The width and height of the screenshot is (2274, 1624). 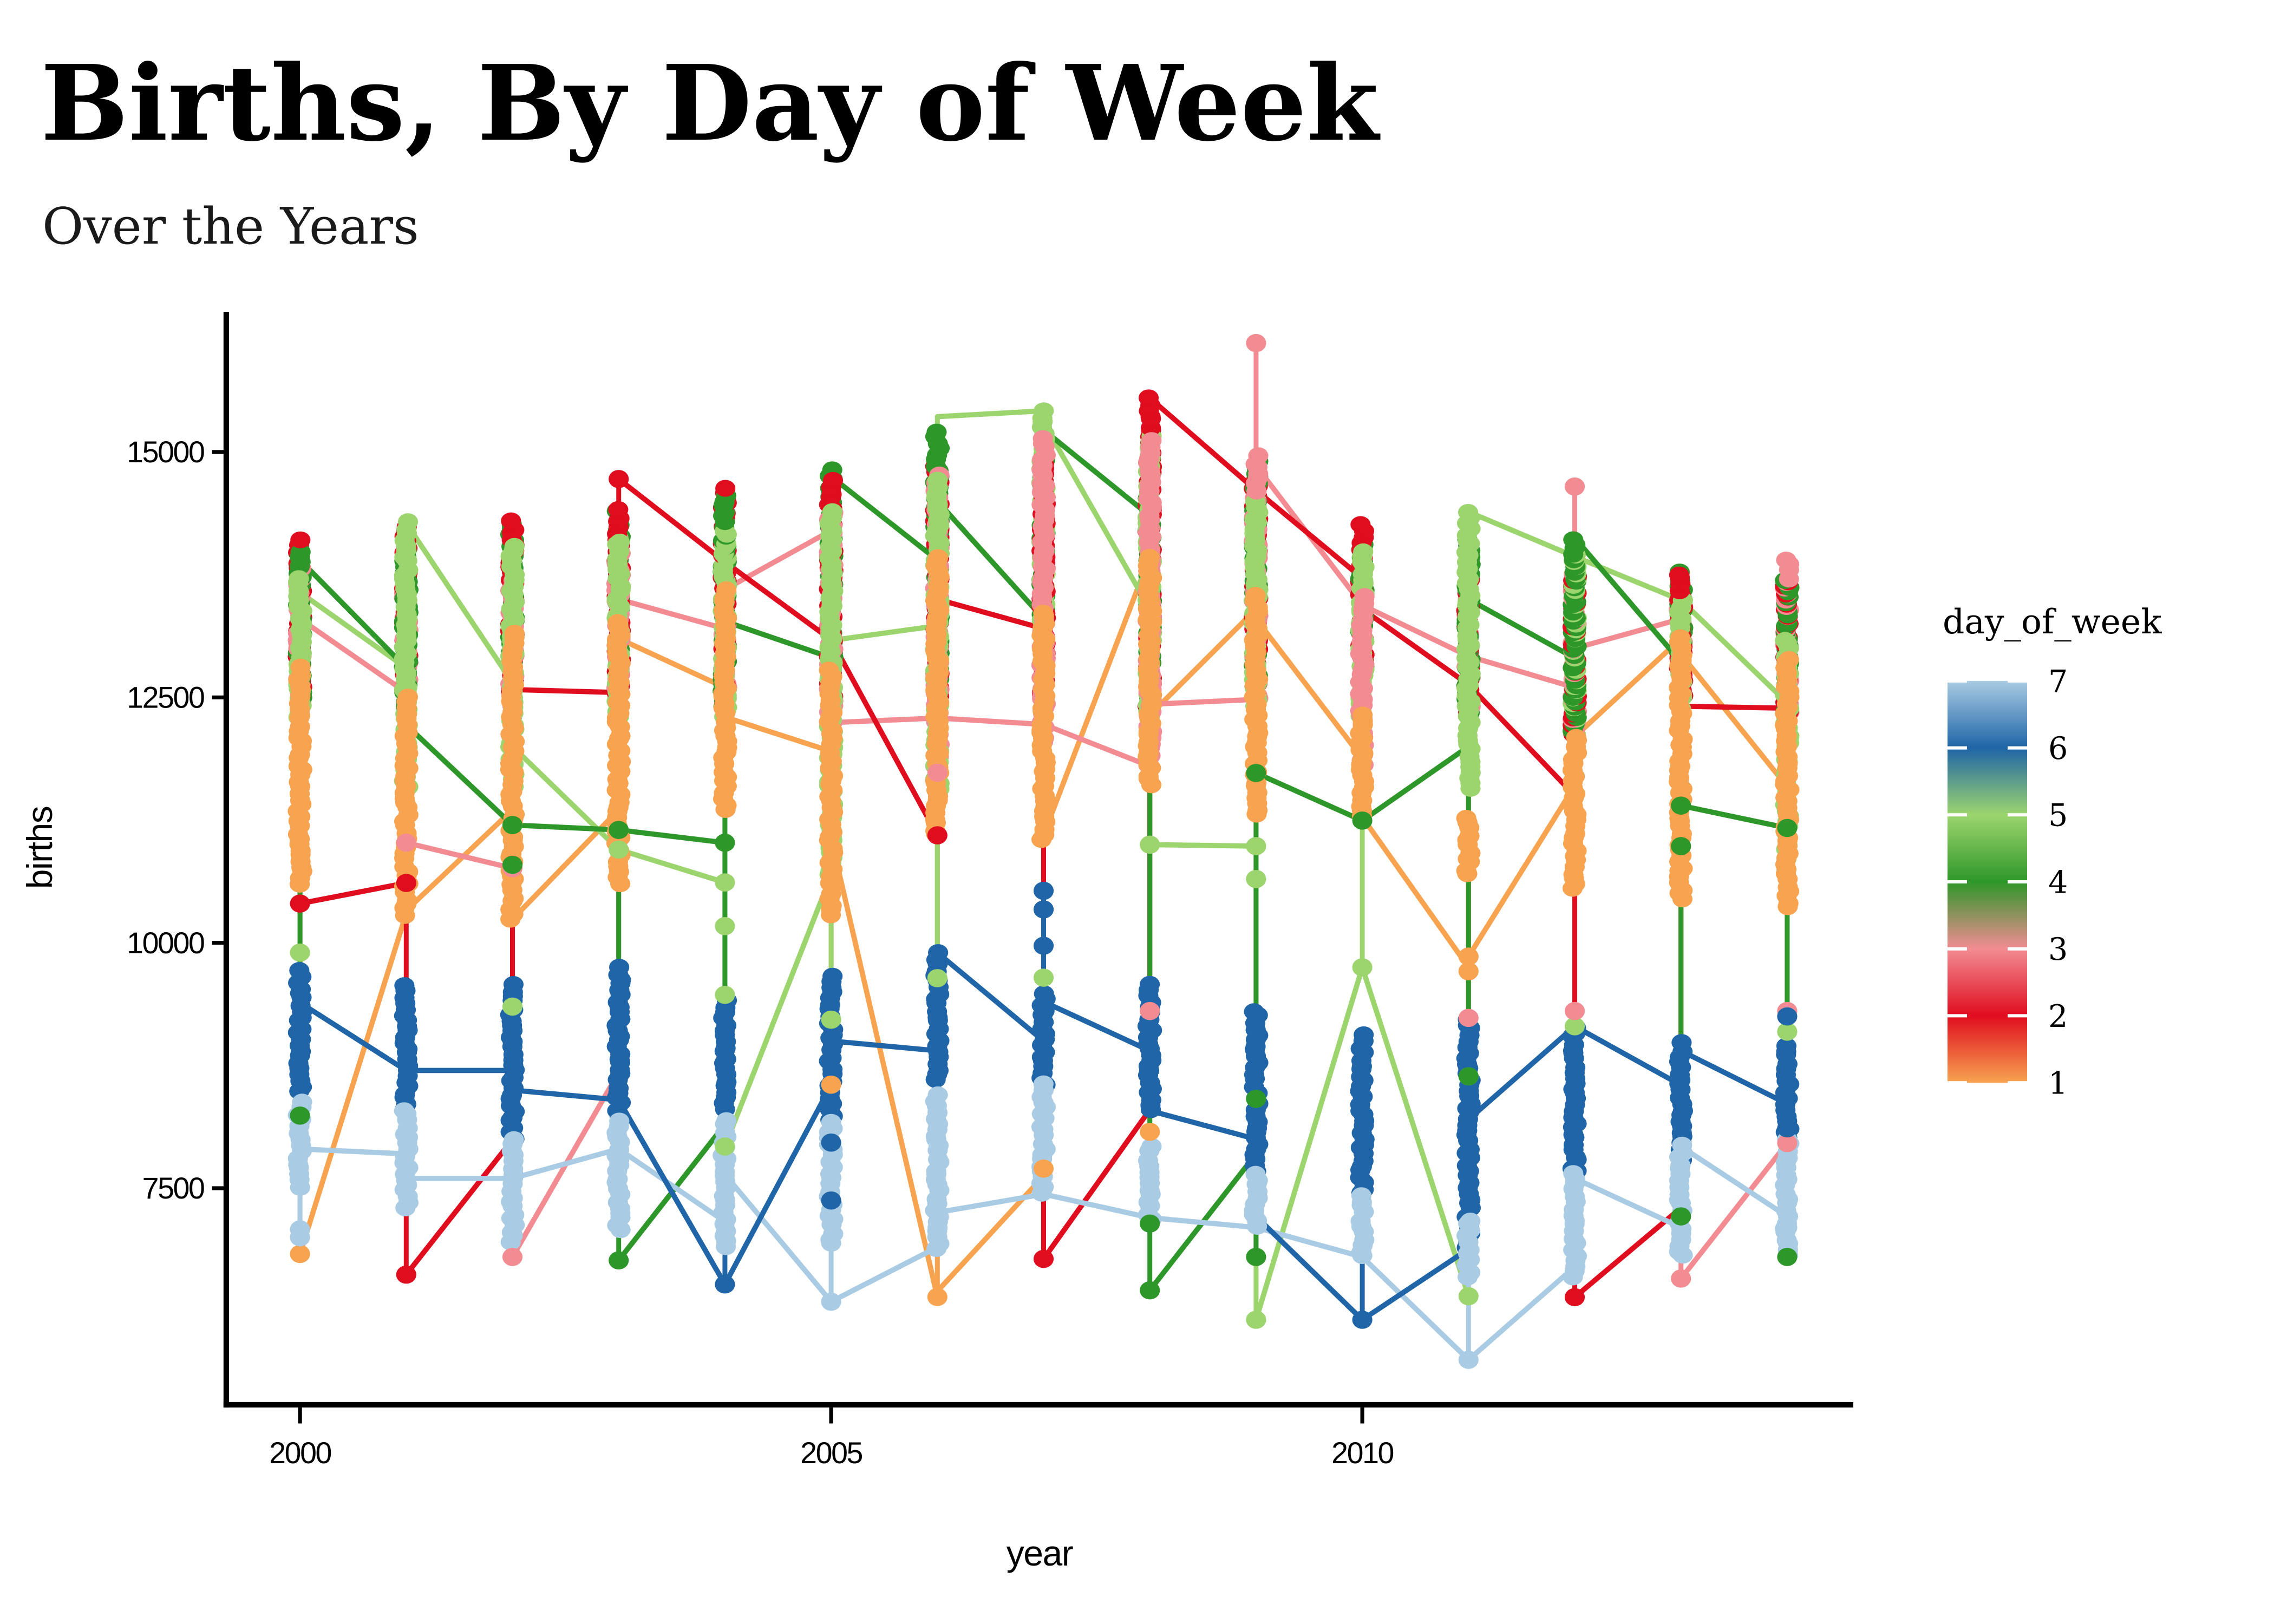 I want to click on x-axis-ticks: 2000 2005 2010, so click(x=832, y=1438).